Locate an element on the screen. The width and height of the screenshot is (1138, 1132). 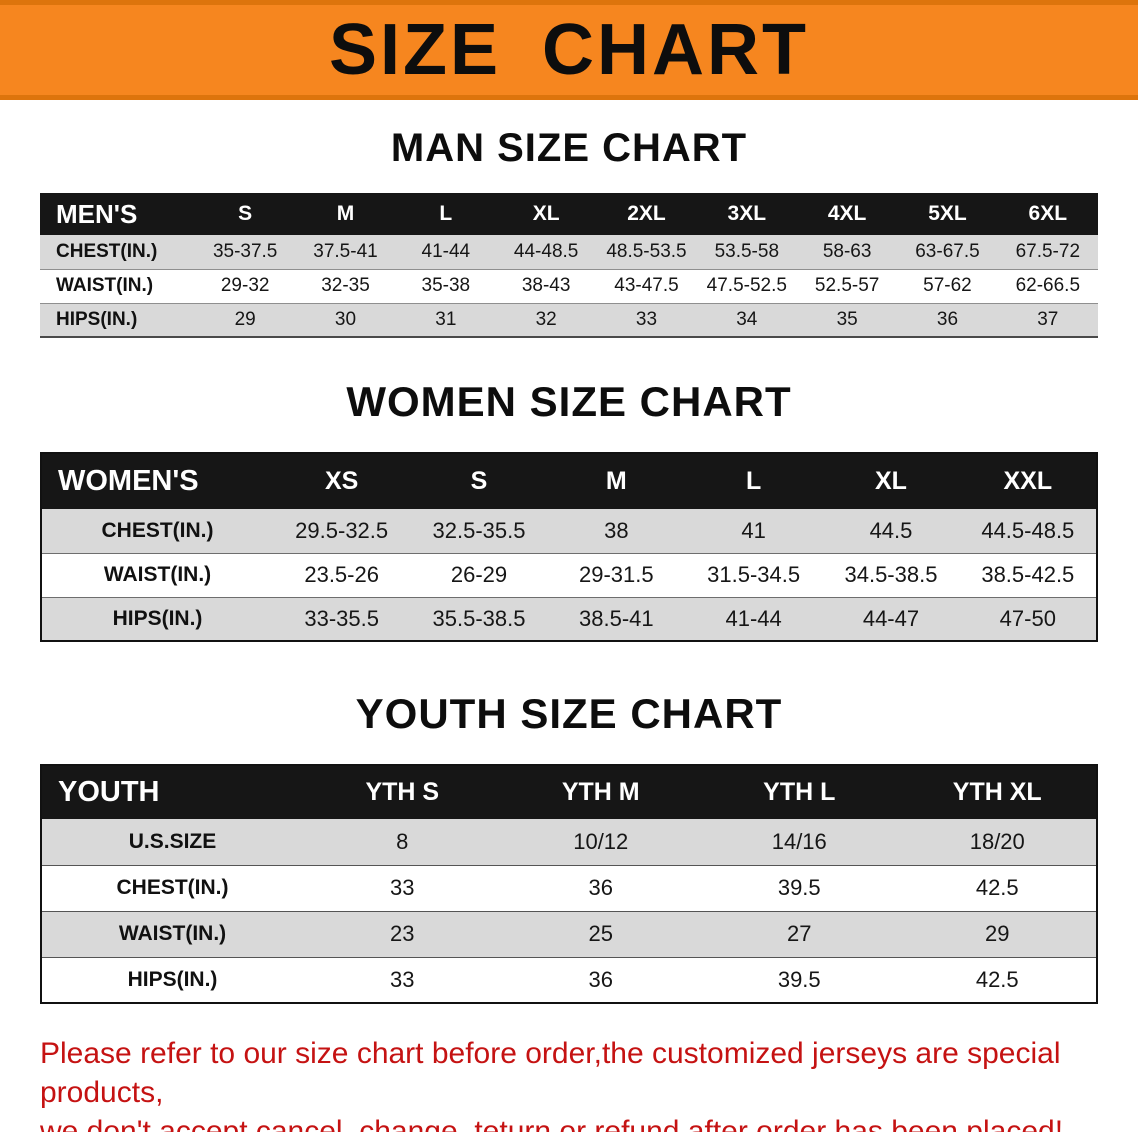
measure-value-cell: 23 is located at coordinates (402, 933).